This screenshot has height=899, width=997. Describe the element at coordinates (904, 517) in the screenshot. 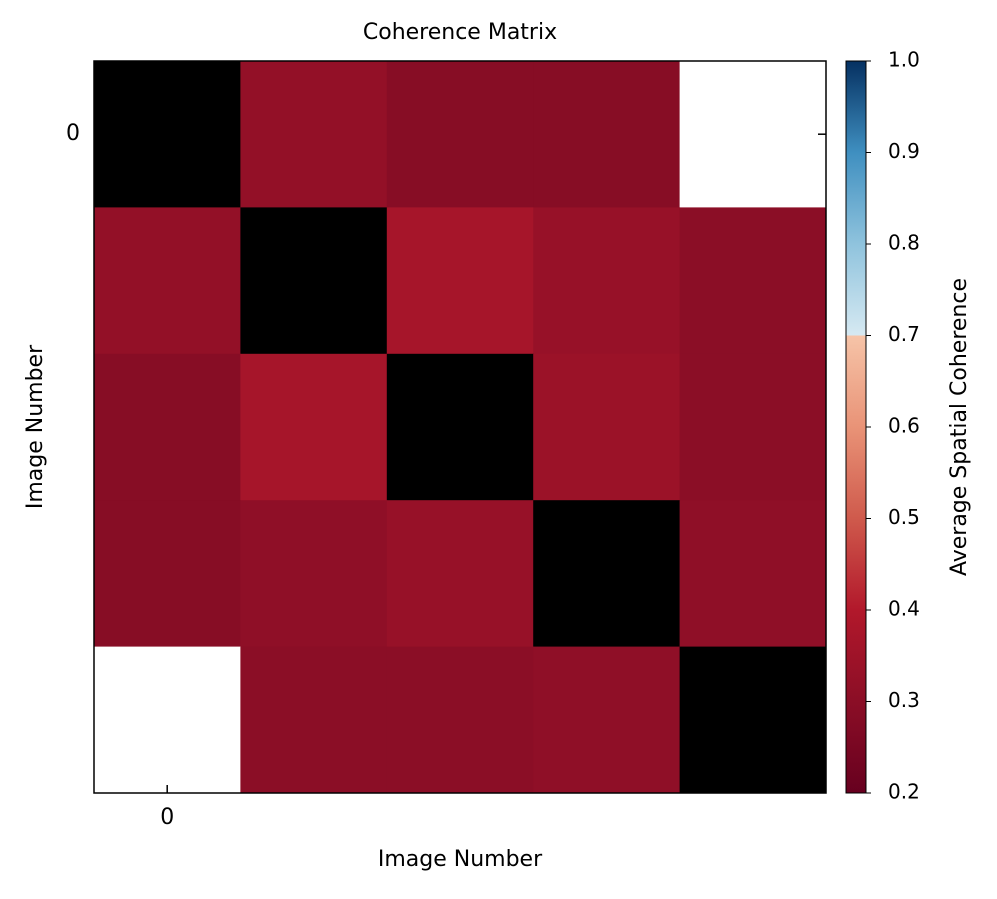

I see `colorbar-tick-label: 0.5` at that location.